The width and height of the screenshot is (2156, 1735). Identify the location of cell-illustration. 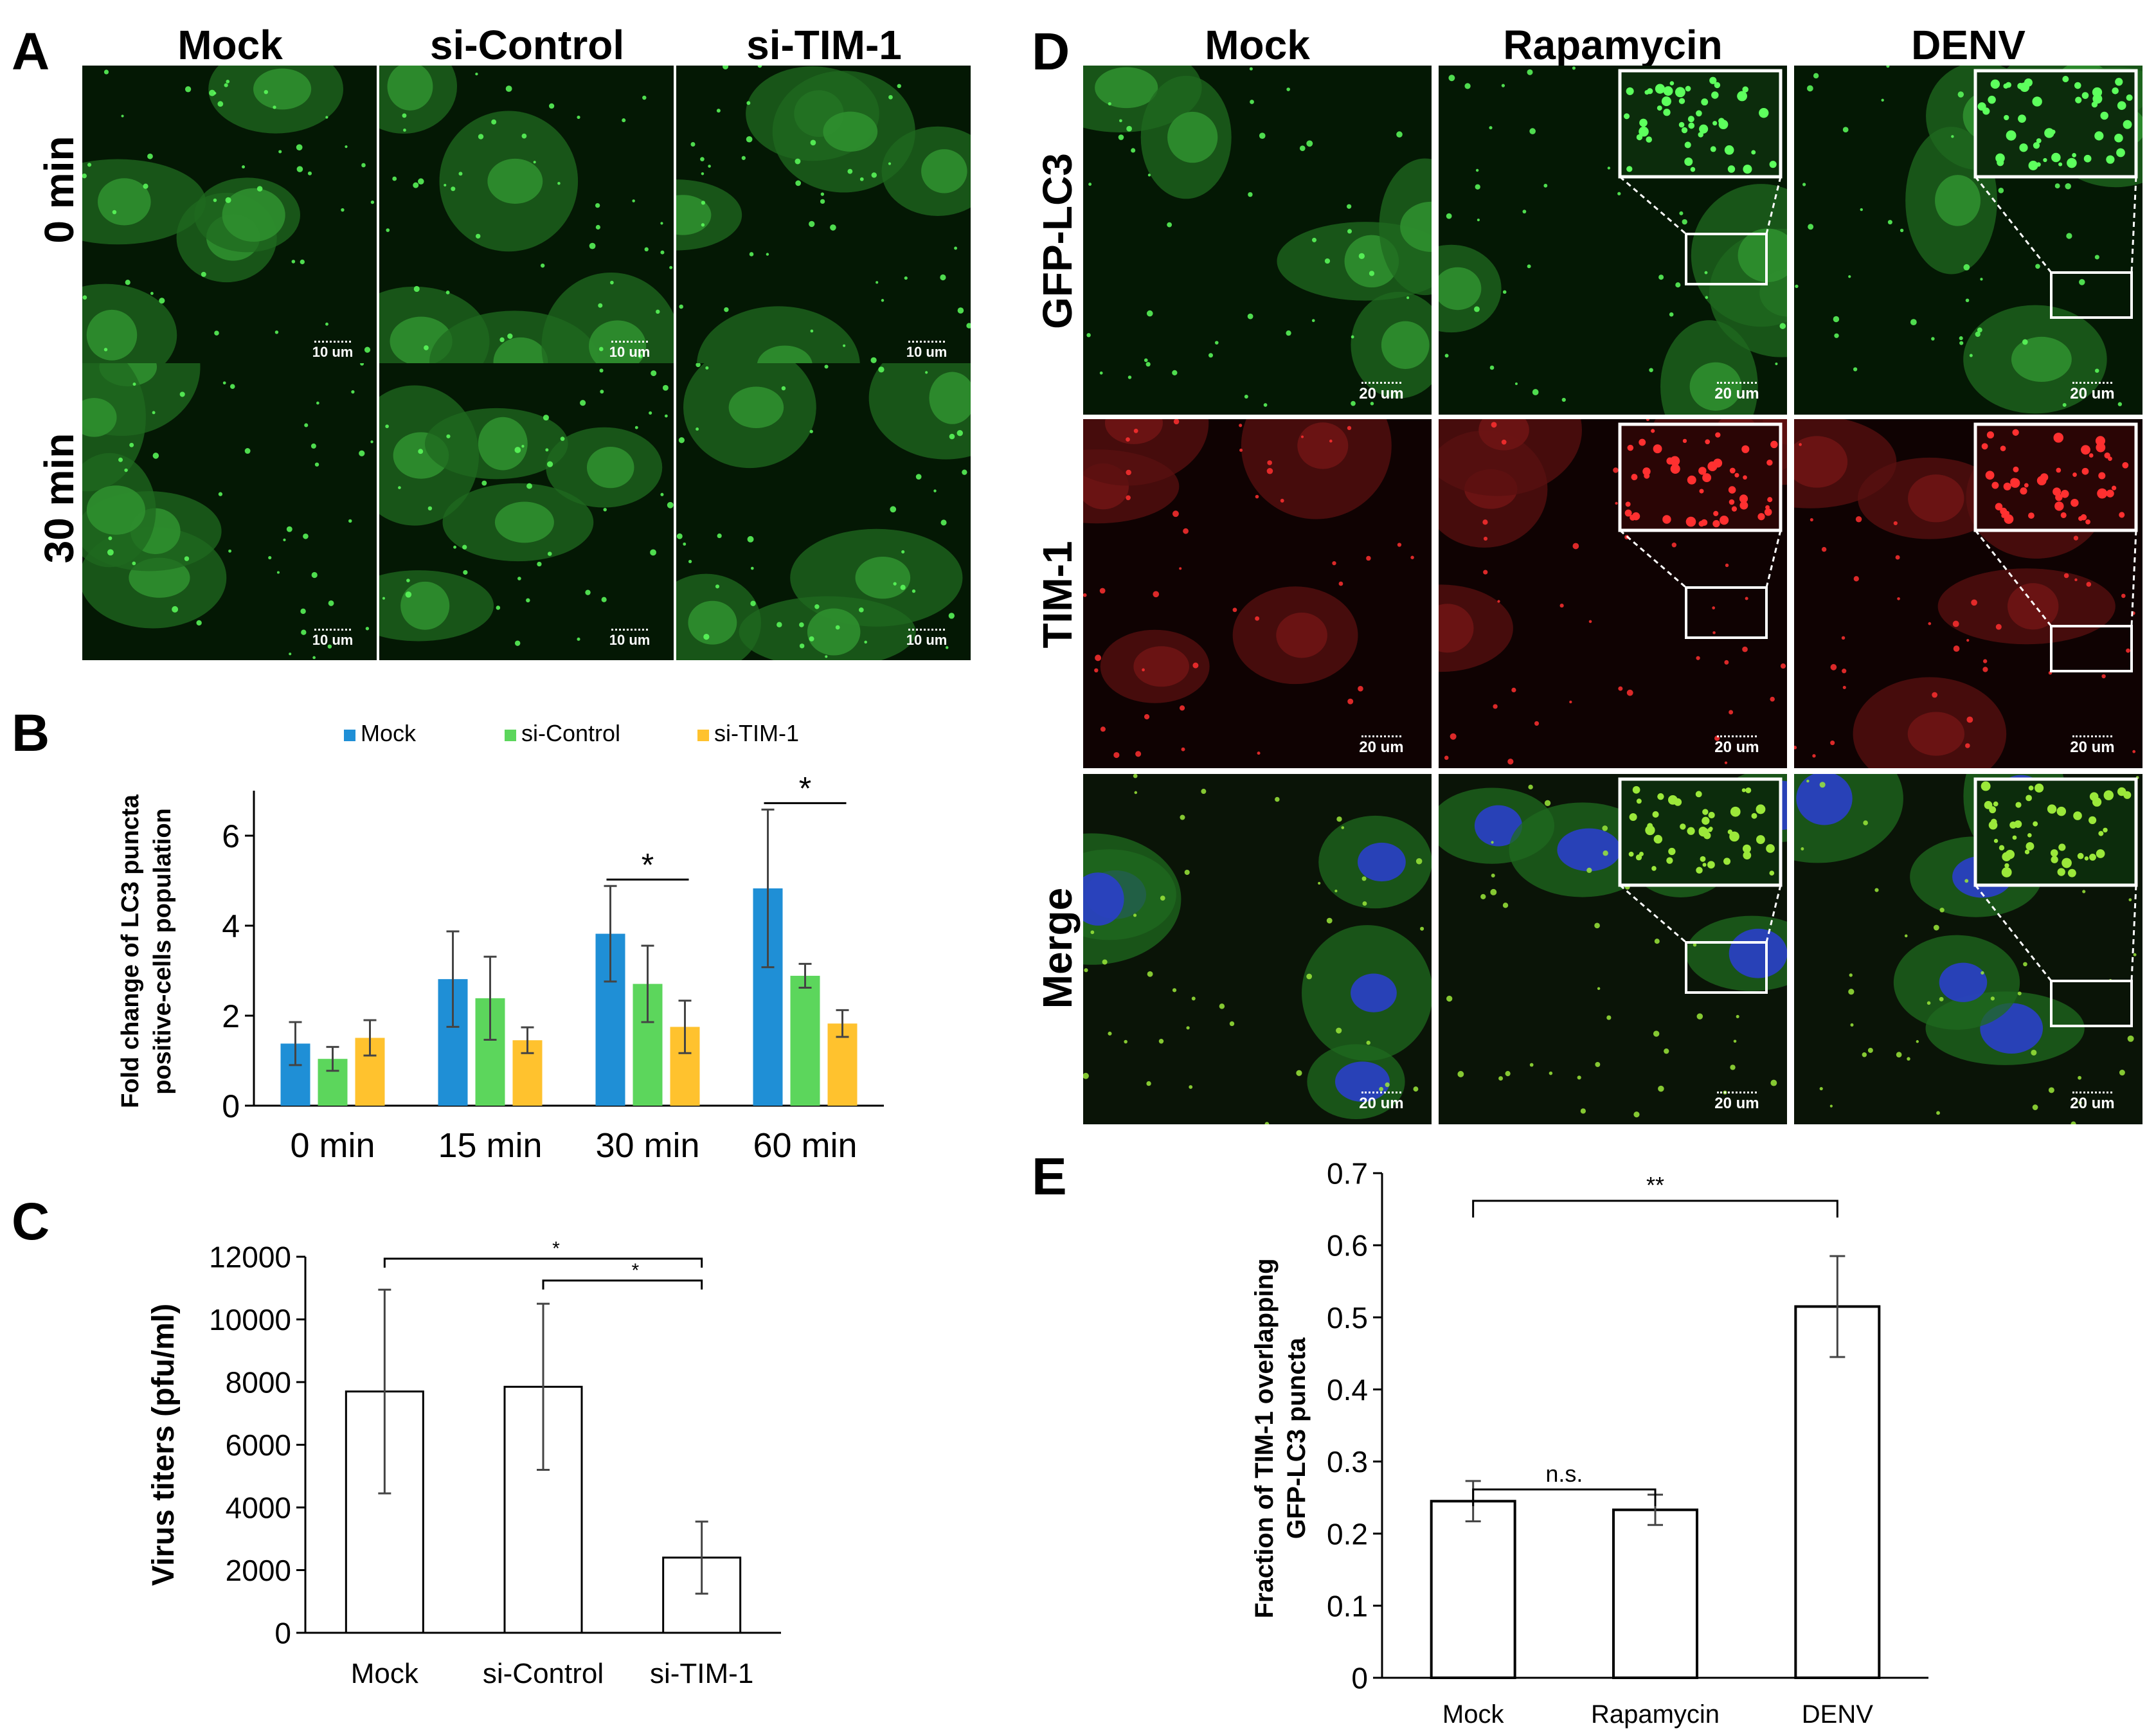
(1969, 240).